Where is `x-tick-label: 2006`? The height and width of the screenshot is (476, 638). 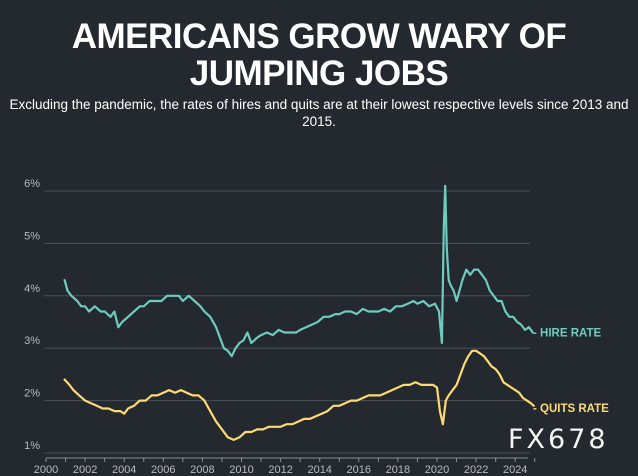 x-tick-label: 2006 is located at coordinates (163, 470).